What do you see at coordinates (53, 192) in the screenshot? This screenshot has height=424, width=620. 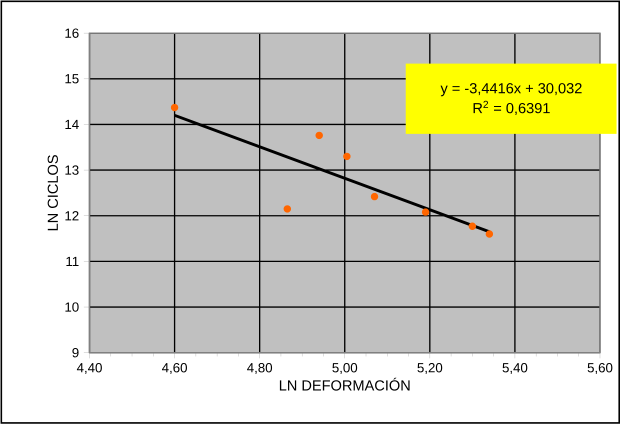 I see `y-axis-title: LN CICLOS` at bounding box center [53, 192].